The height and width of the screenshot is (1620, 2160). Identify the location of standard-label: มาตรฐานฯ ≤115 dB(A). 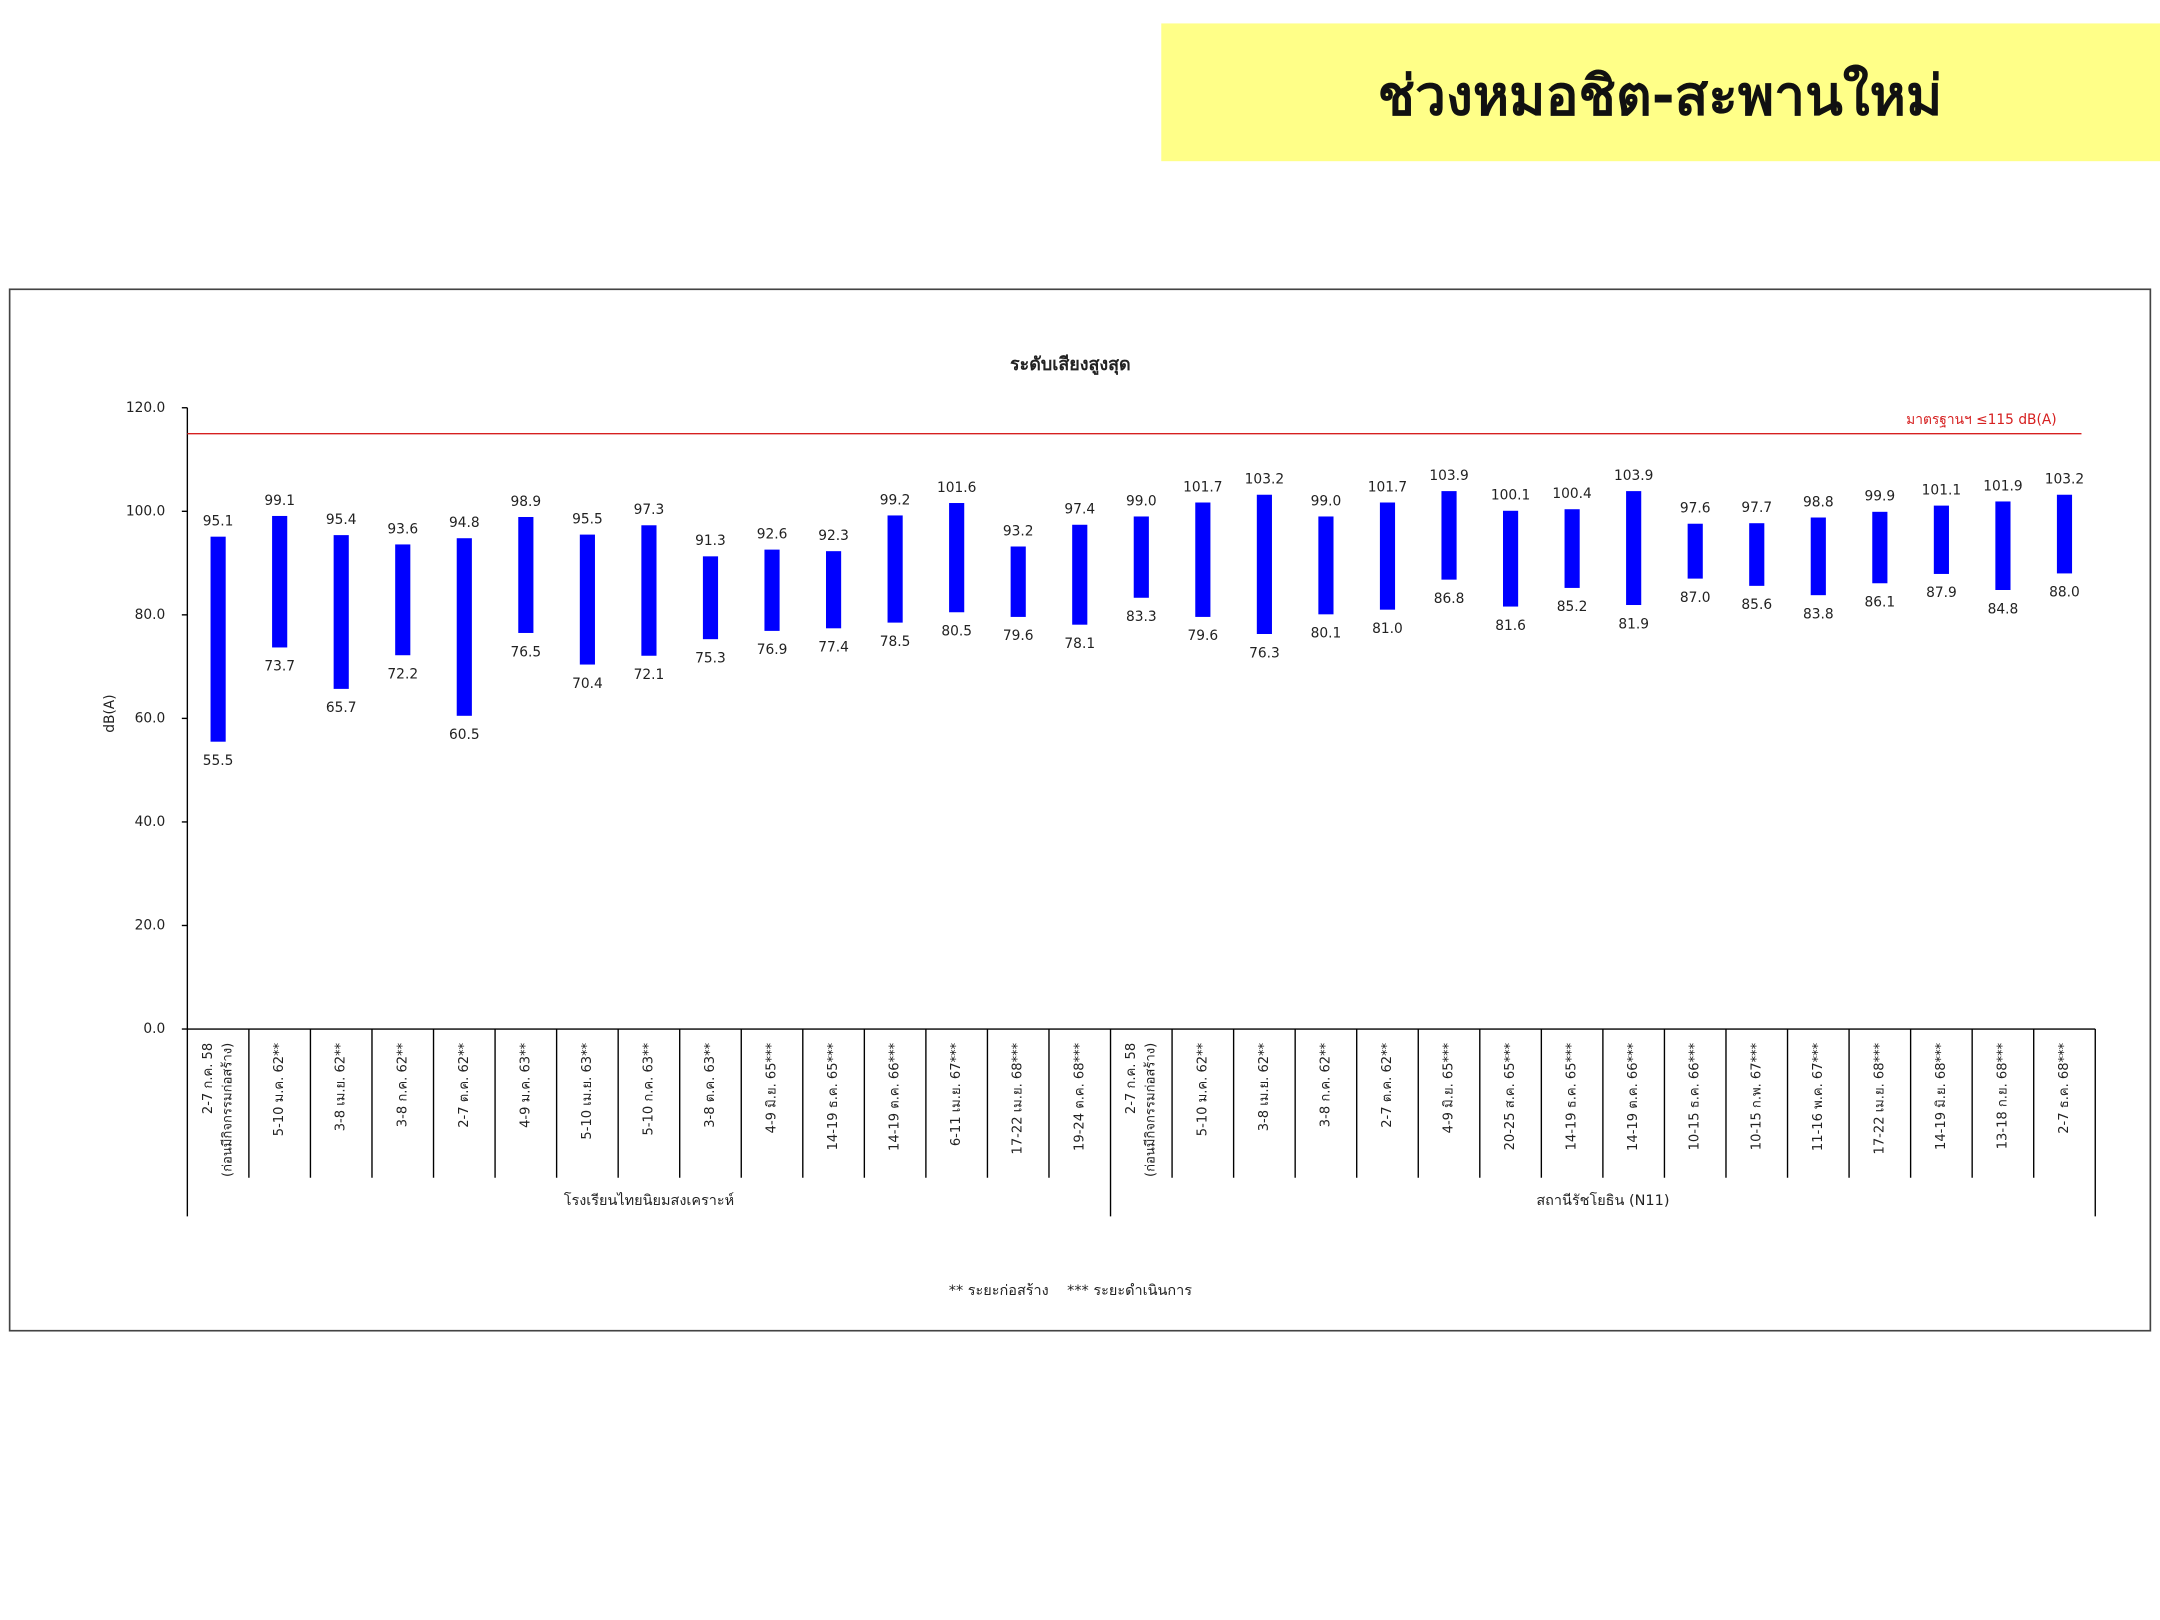
(1981, 420).